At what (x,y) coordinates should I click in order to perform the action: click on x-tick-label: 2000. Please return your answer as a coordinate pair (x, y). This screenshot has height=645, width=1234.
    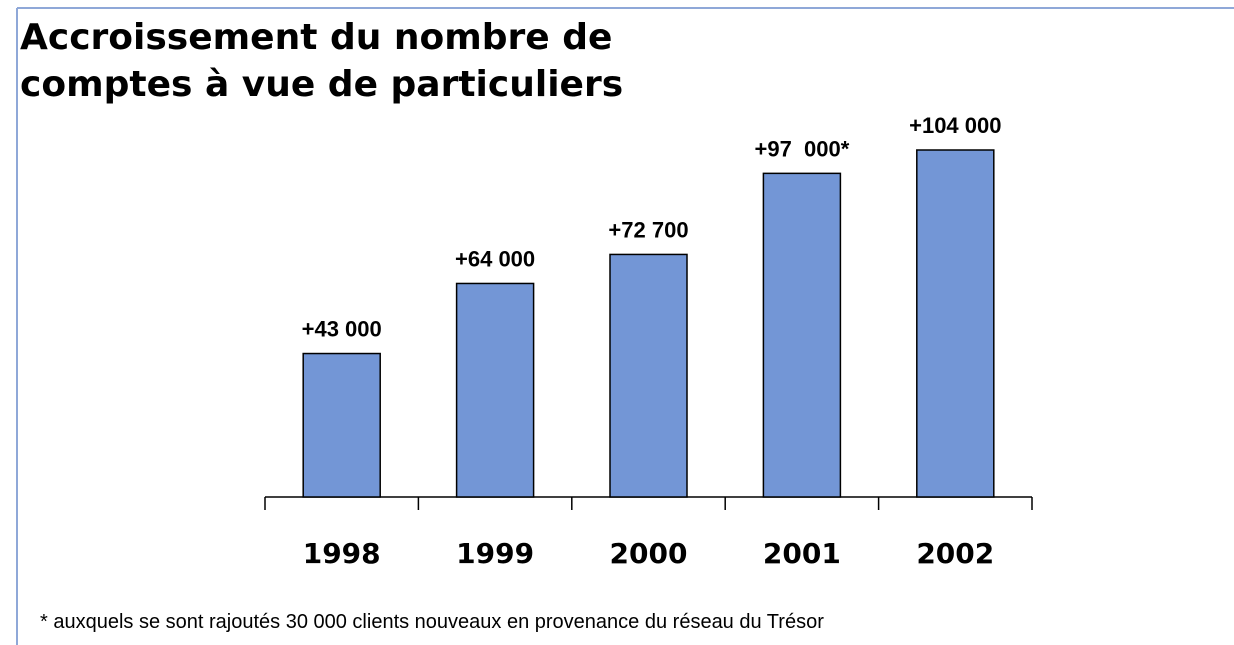
    Looking at the image, I should click on (649, 553).